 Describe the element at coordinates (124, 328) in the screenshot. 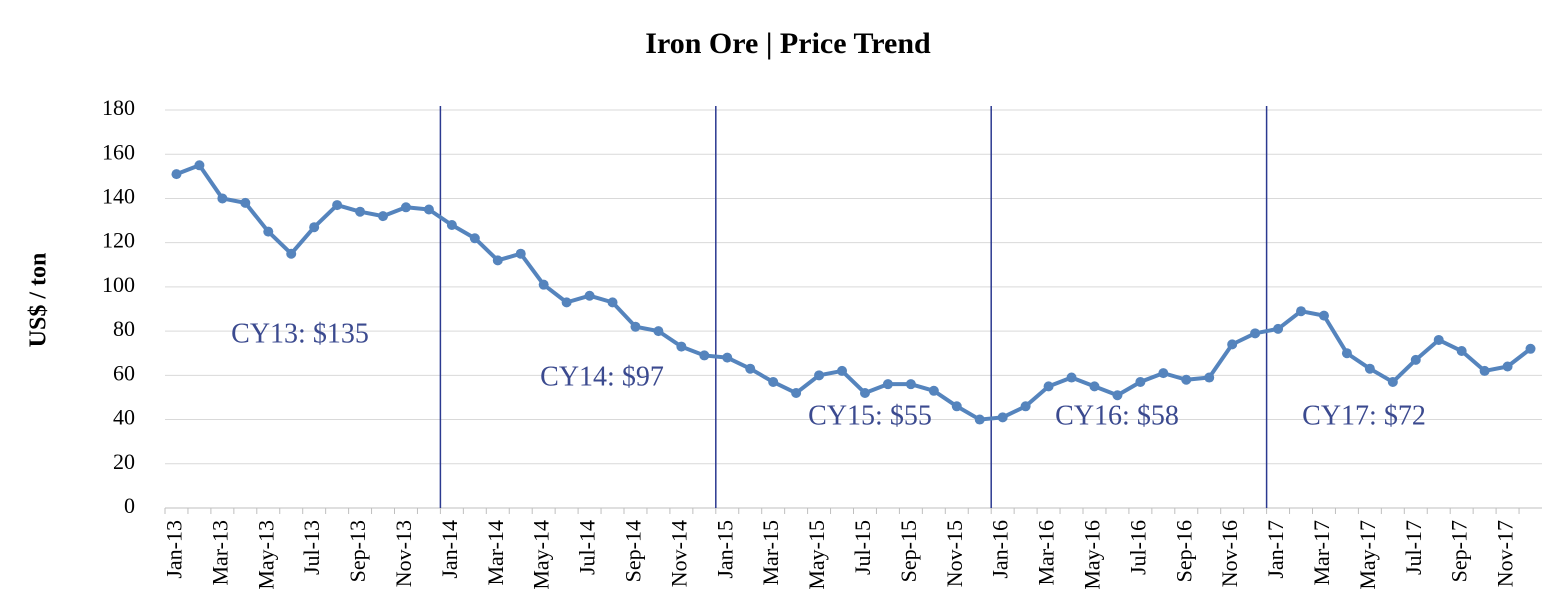

I see `y-tick-label: 80` at that location.